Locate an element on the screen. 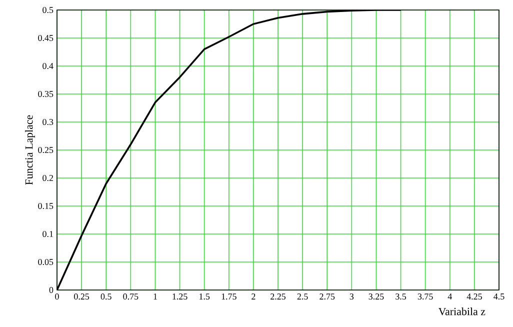 The height and width of the screenshot is (327, 513). x-tick-label: 3.75 is located at coordinates (425, 297).